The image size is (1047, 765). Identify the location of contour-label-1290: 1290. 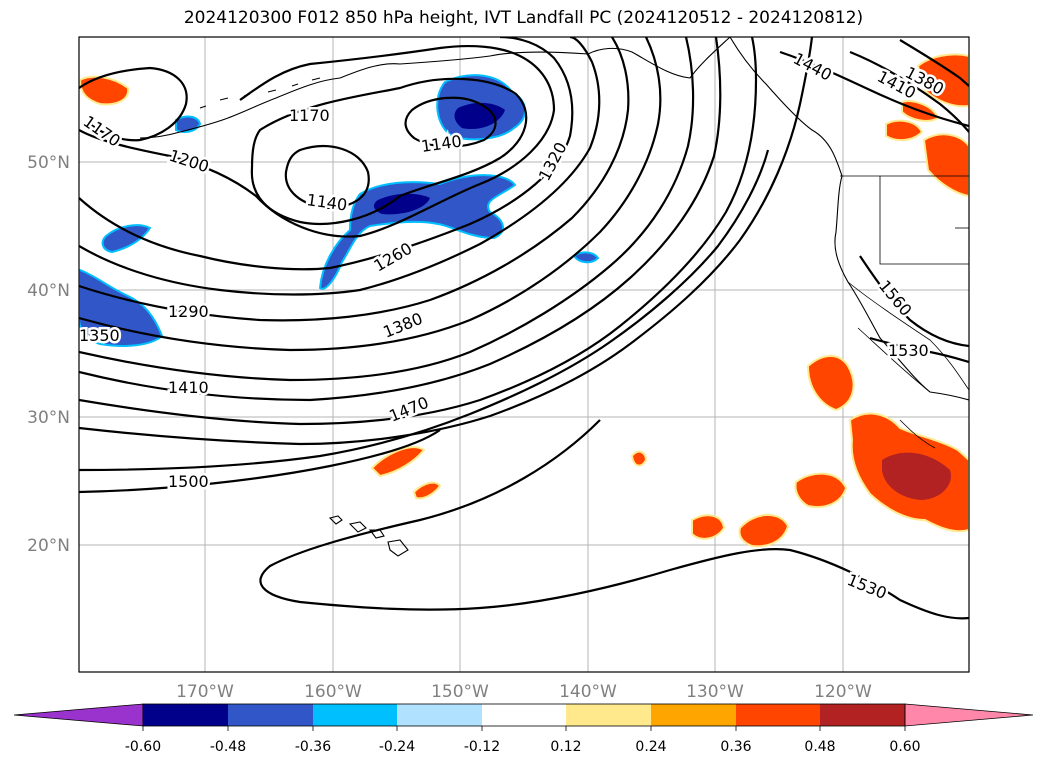
(188, 311).